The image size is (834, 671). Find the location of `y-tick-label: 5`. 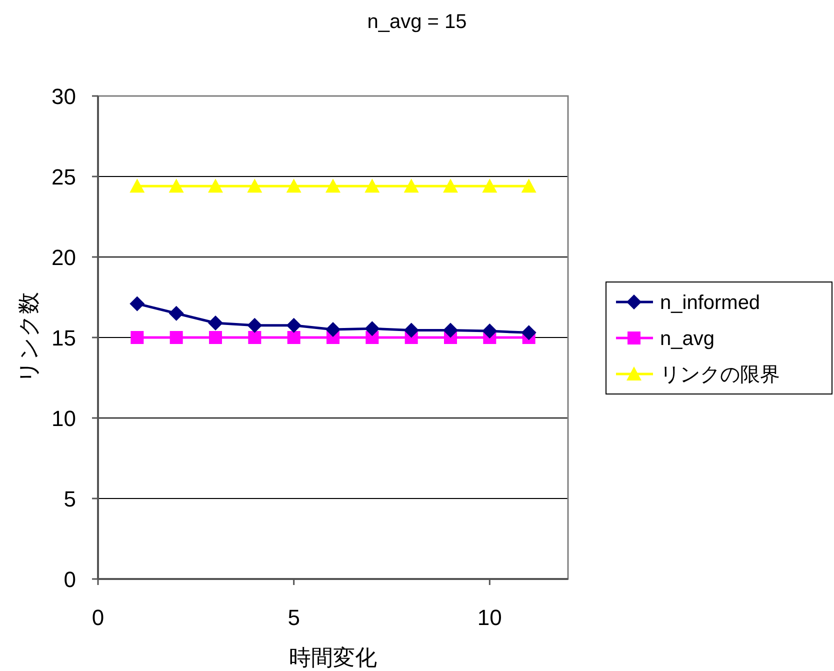

y-tick-label: 5 is located at coordinates (70, 499).